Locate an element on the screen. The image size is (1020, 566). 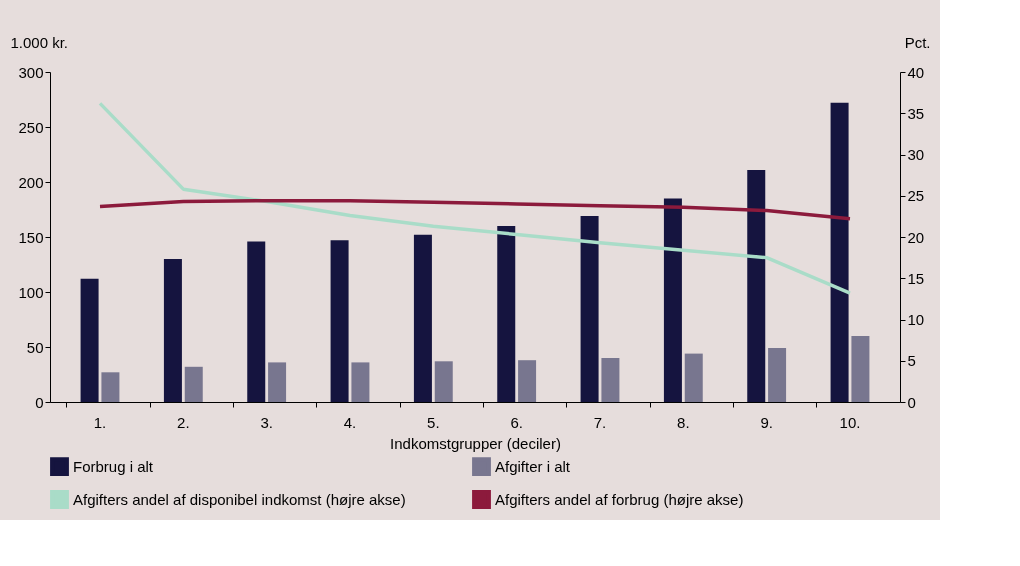
y2-tick-label: 0 is located at coordinates (911, 402).